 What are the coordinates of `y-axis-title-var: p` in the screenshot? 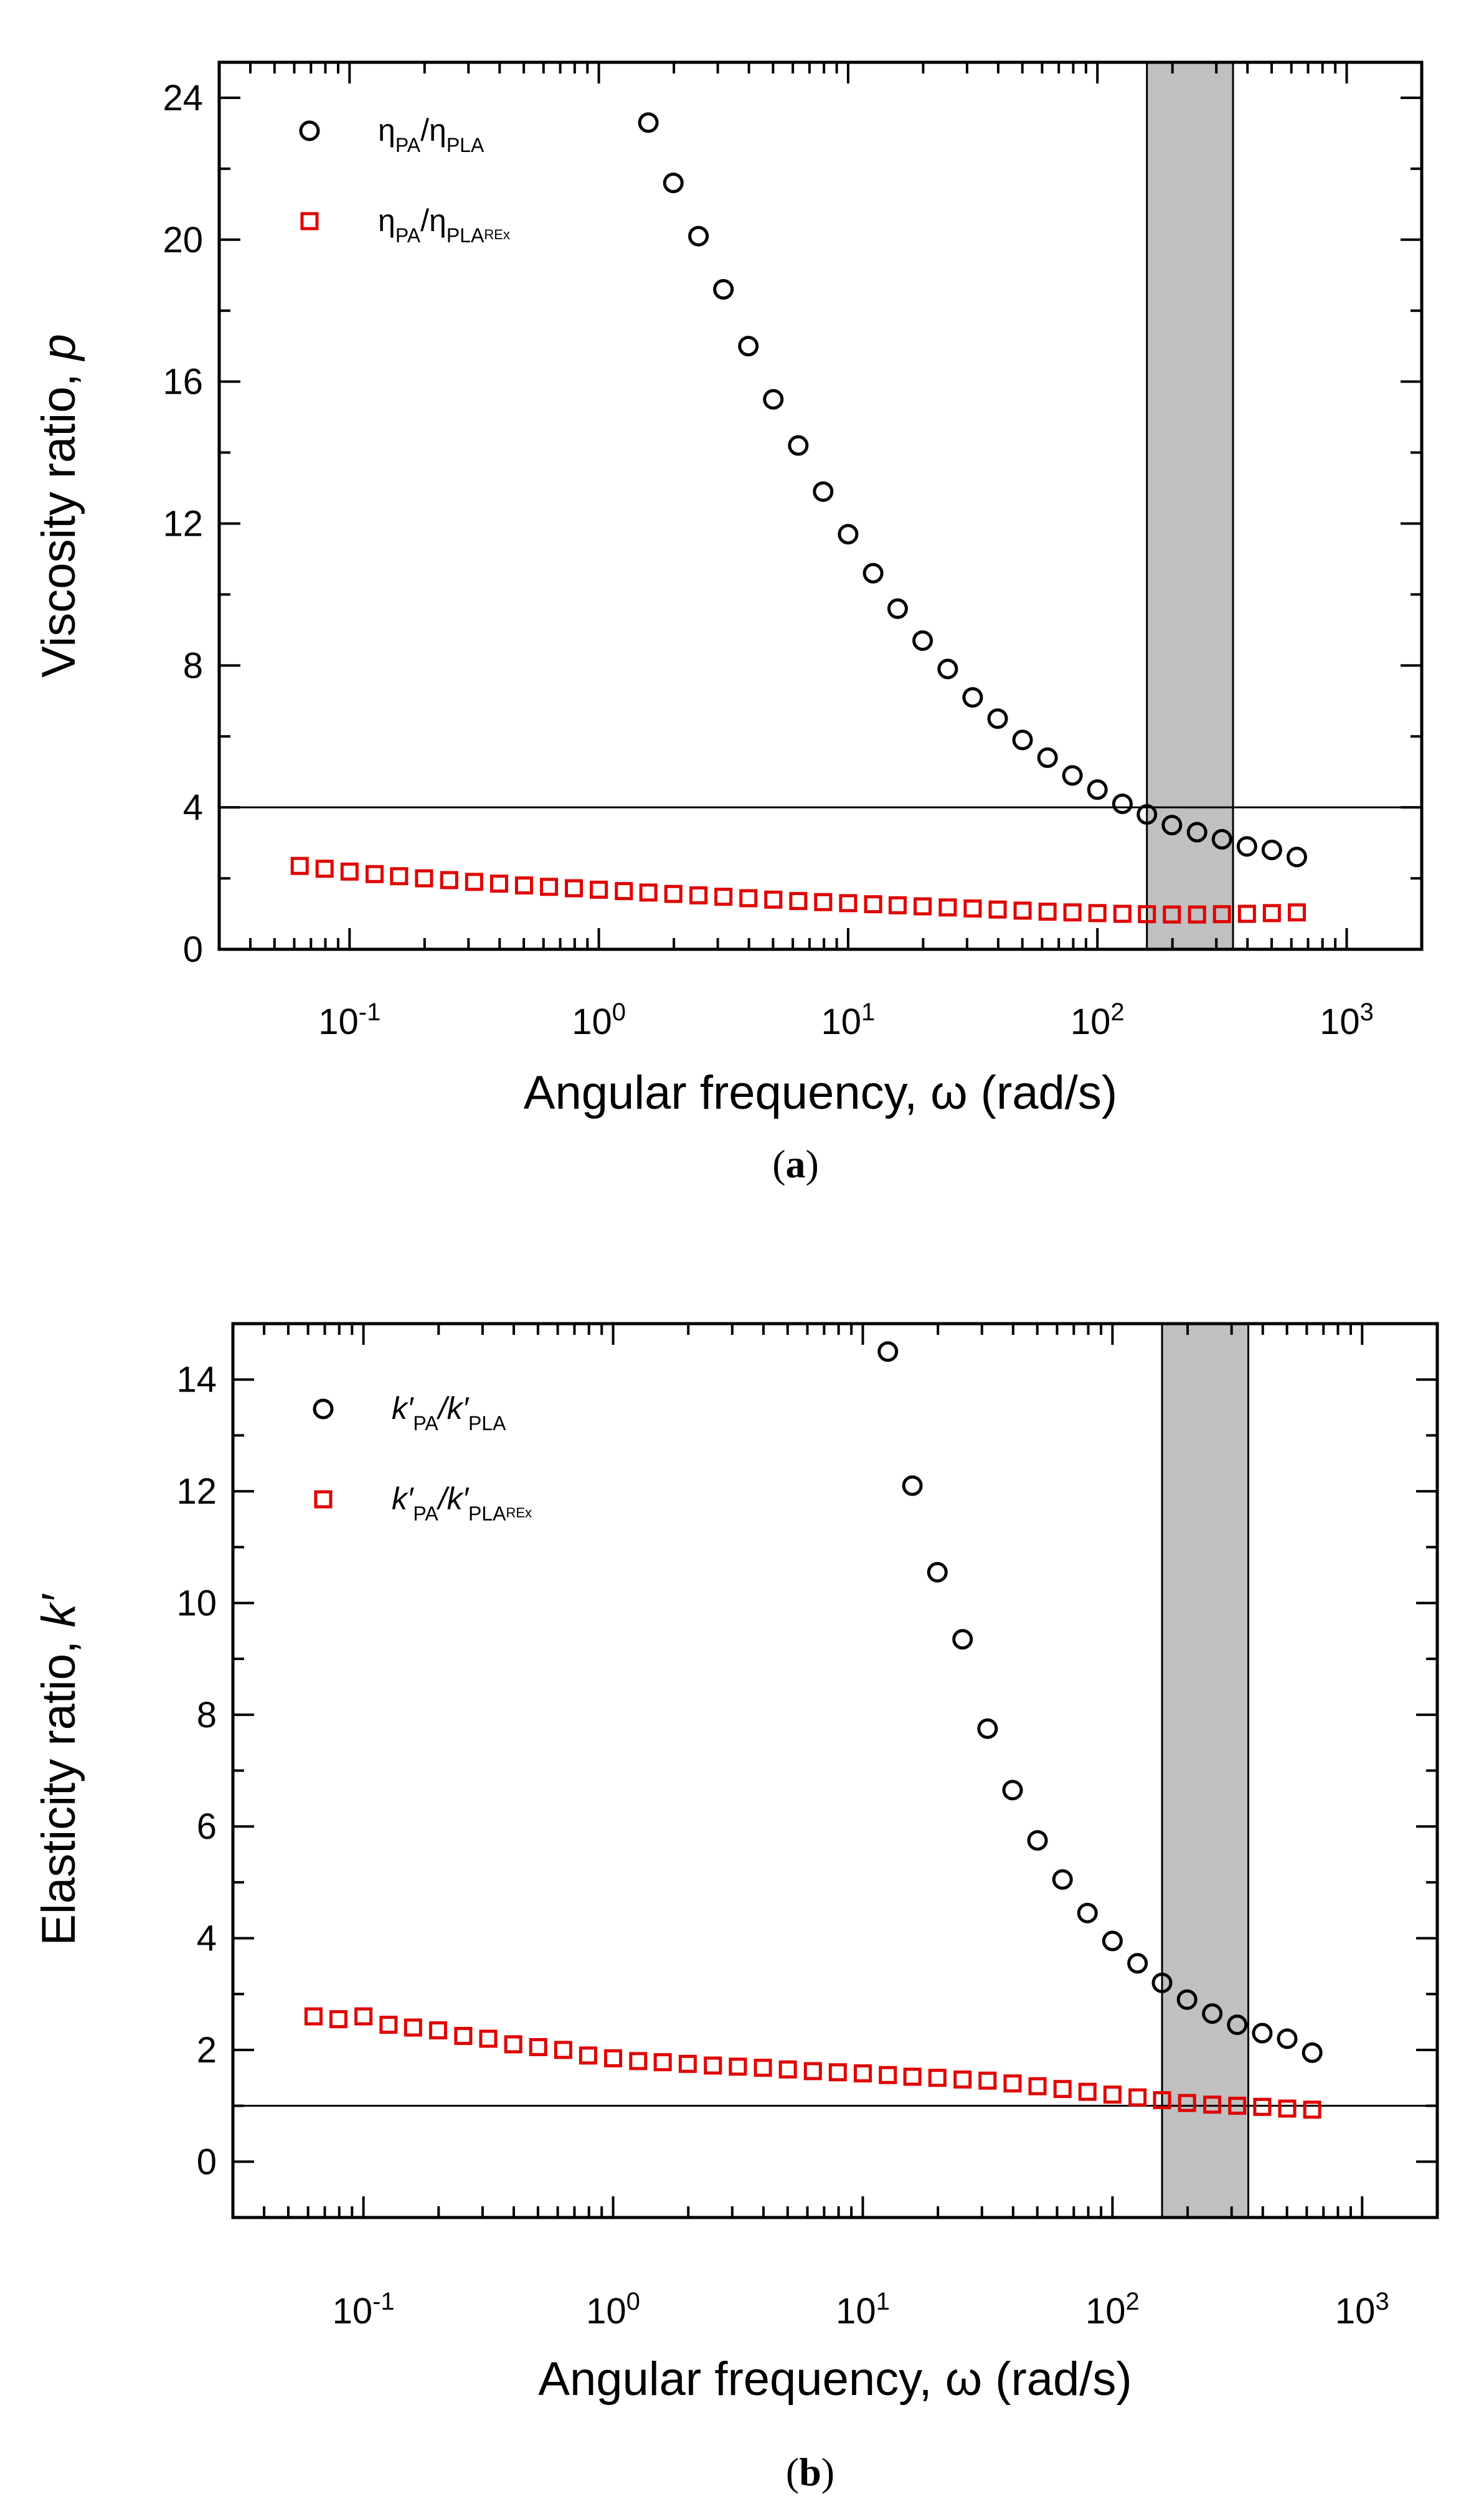 It's located at (58, 347).